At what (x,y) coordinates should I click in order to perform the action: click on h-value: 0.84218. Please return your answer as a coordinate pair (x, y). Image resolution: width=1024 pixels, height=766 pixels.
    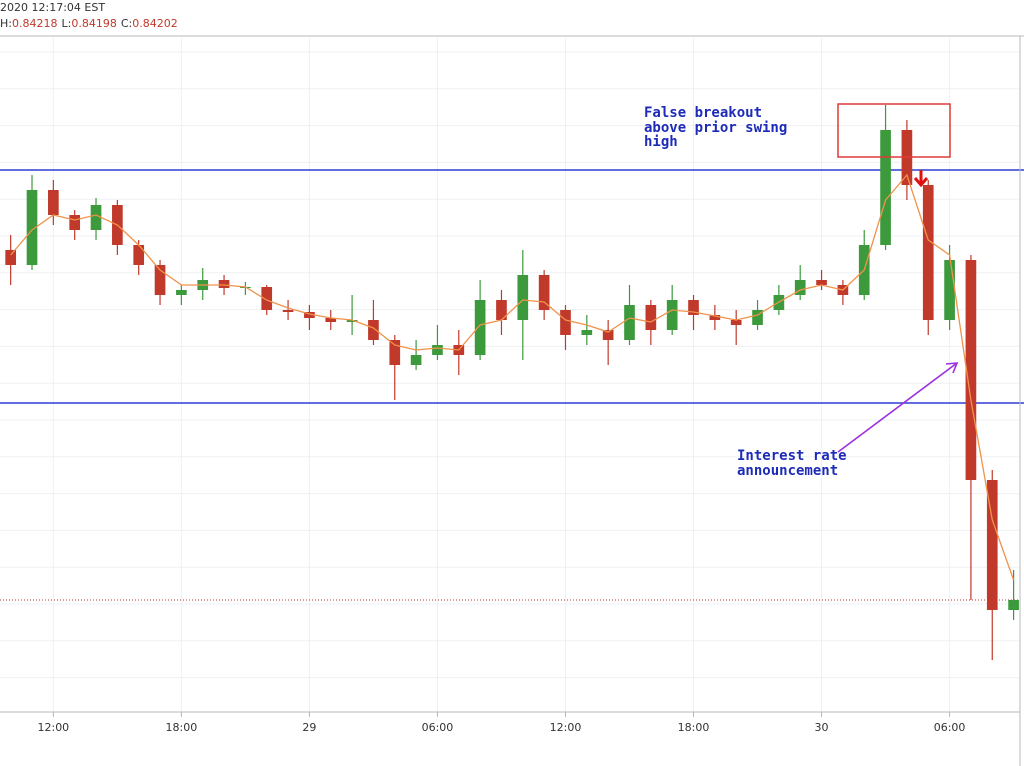
    Looking at the image, I should click on (35, 23).